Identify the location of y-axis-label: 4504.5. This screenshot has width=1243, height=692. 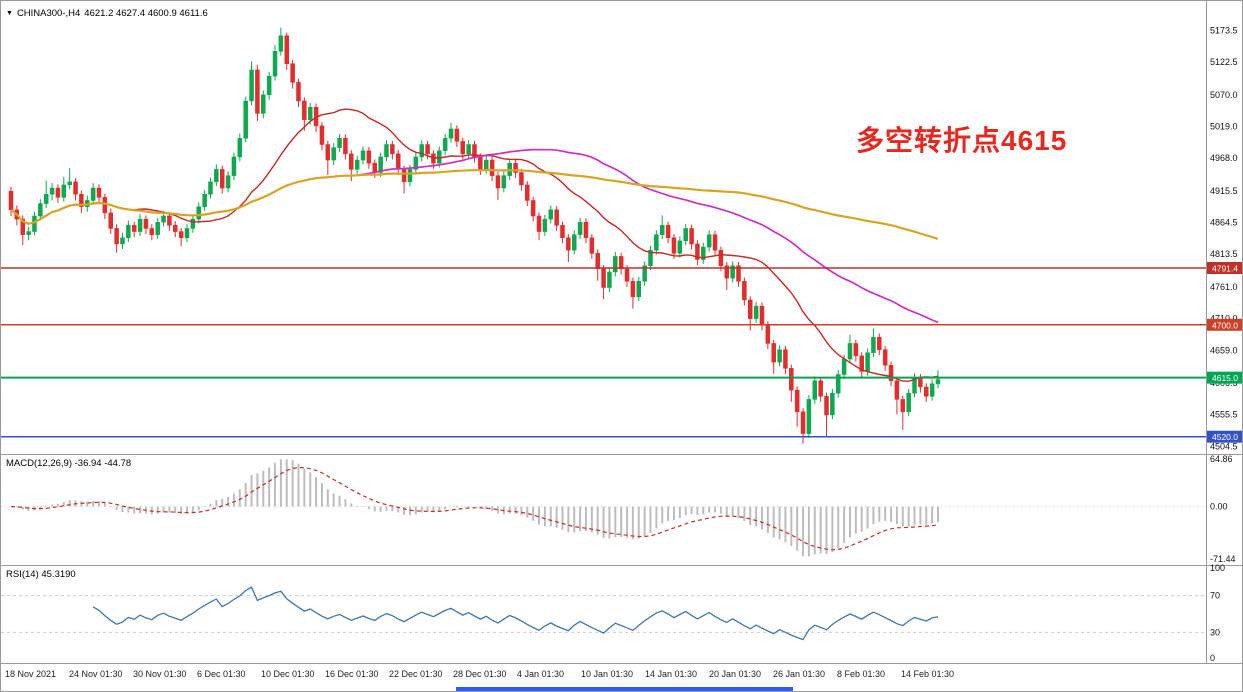
(1224, 446).